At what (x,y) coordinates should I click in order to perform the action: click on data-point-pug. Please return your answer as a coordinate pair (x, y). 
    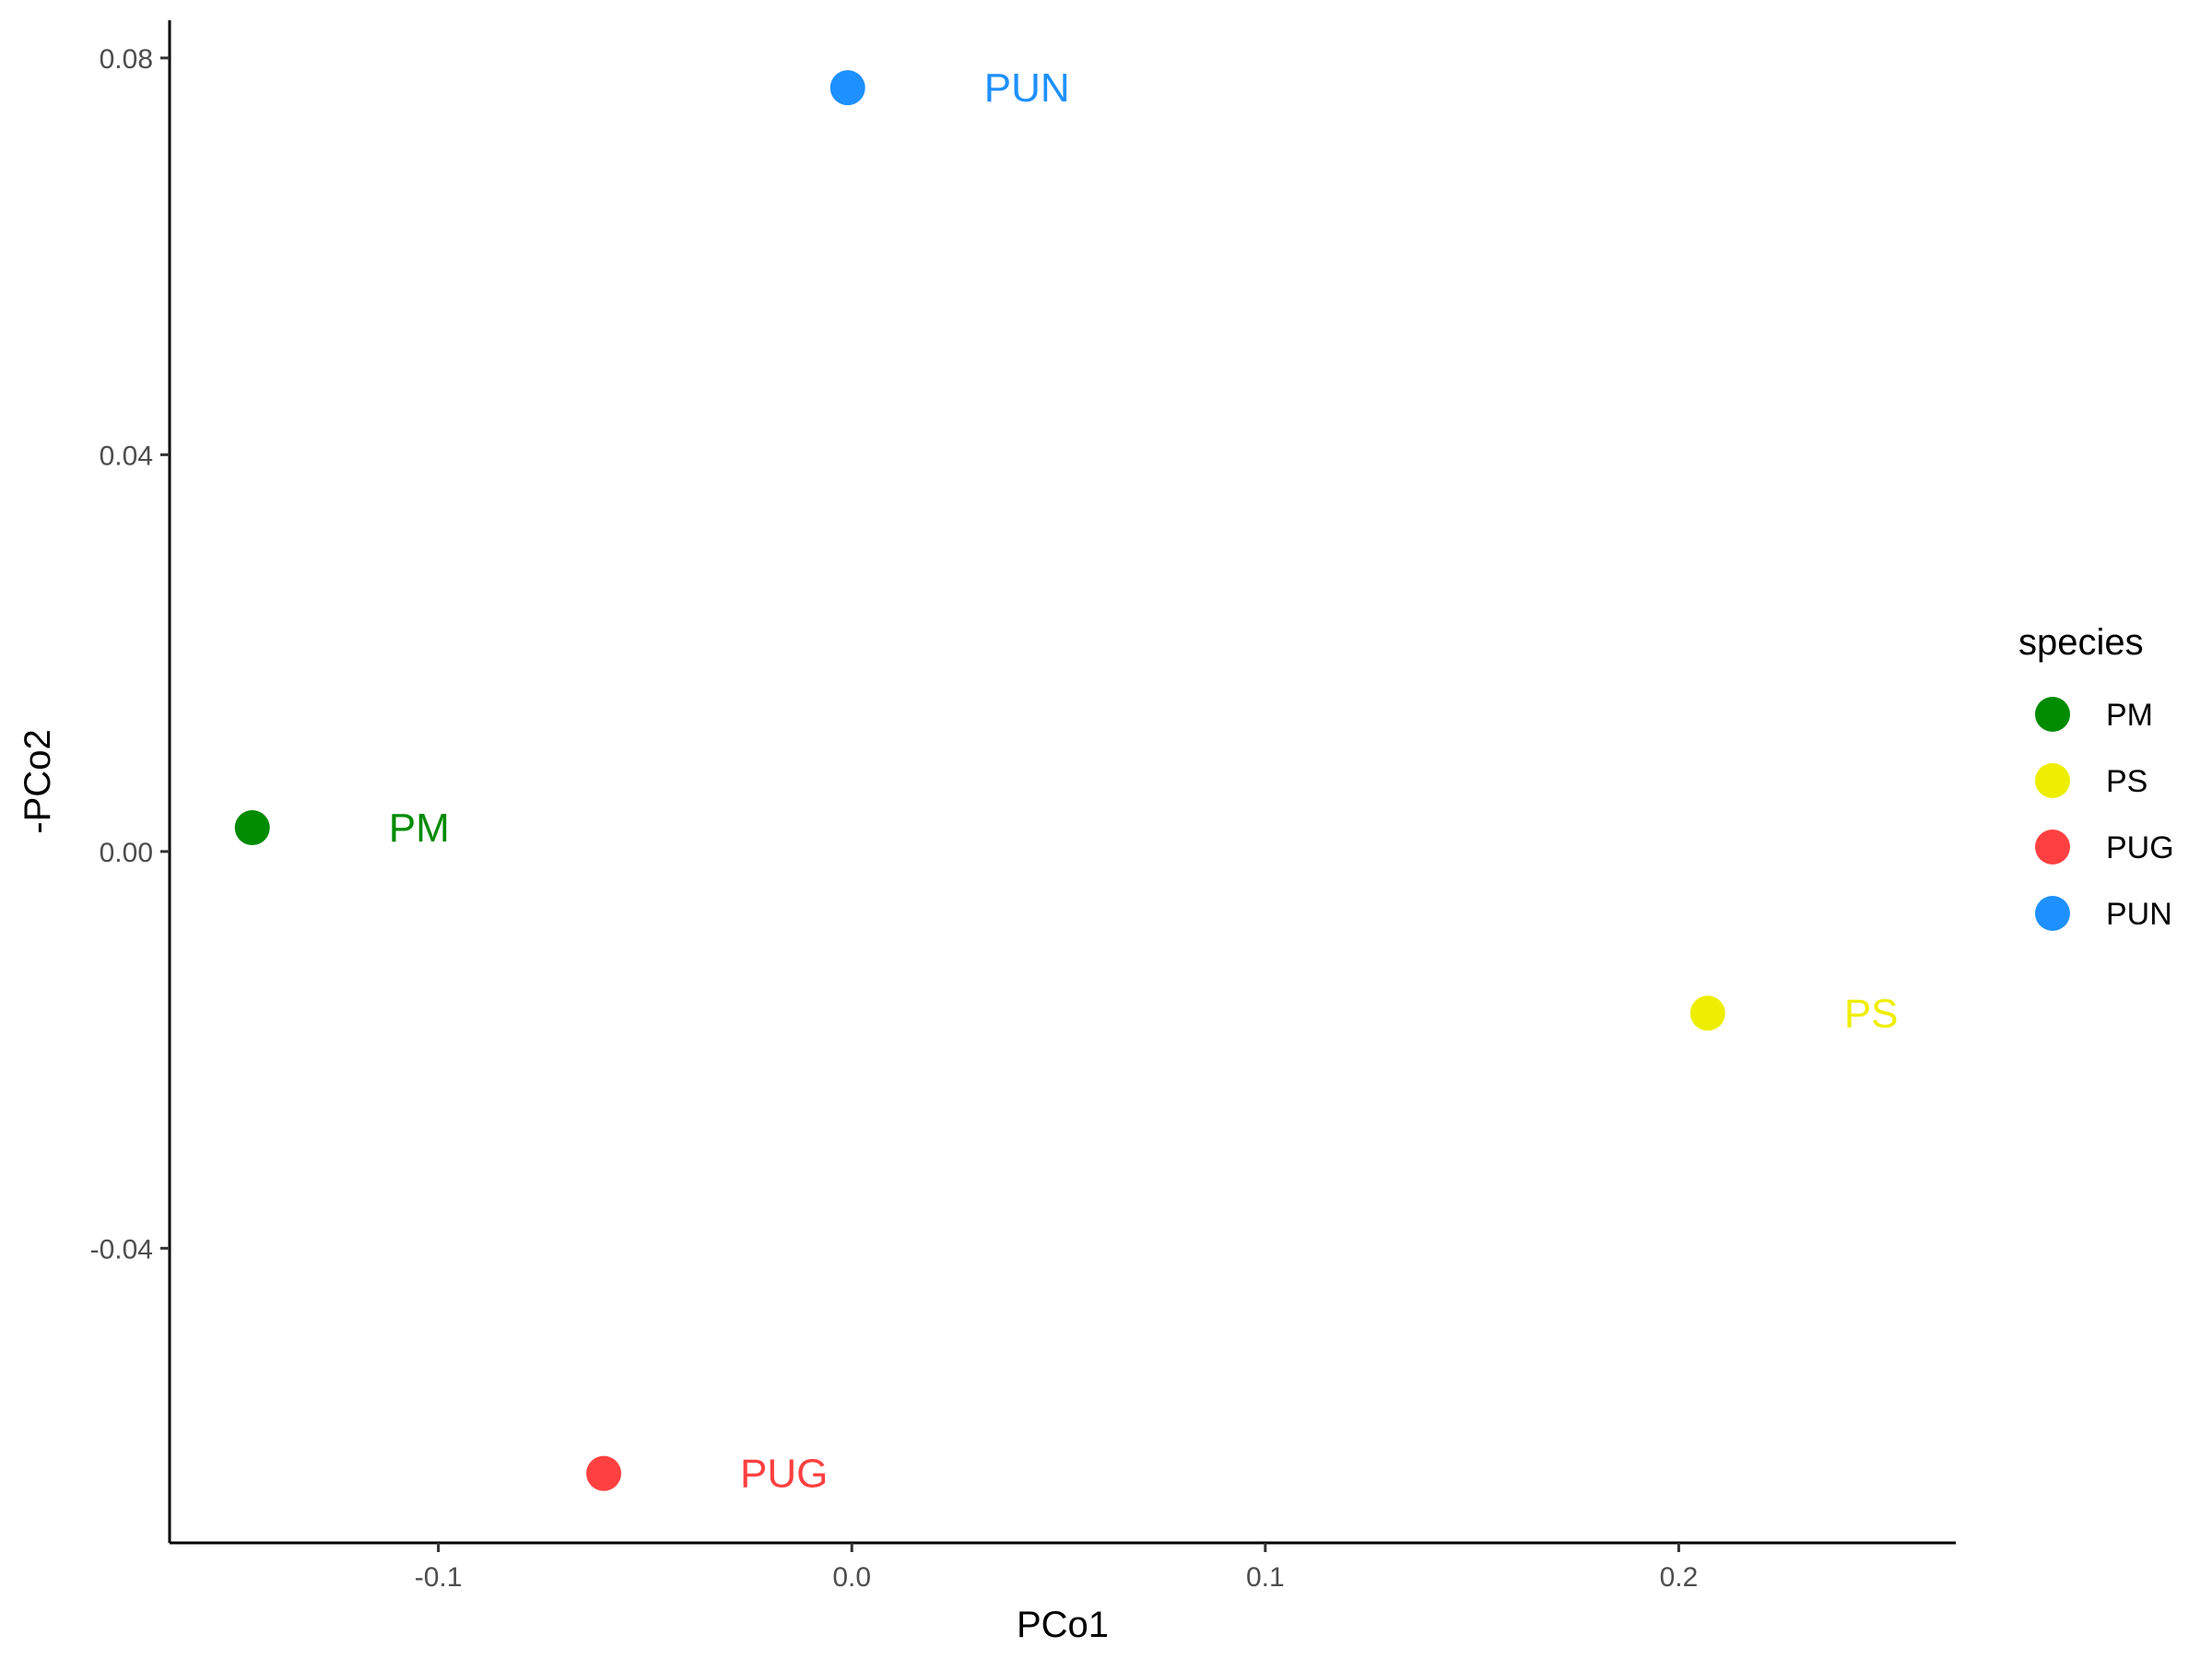
    Looking at the image, I should click on (604, 1473).